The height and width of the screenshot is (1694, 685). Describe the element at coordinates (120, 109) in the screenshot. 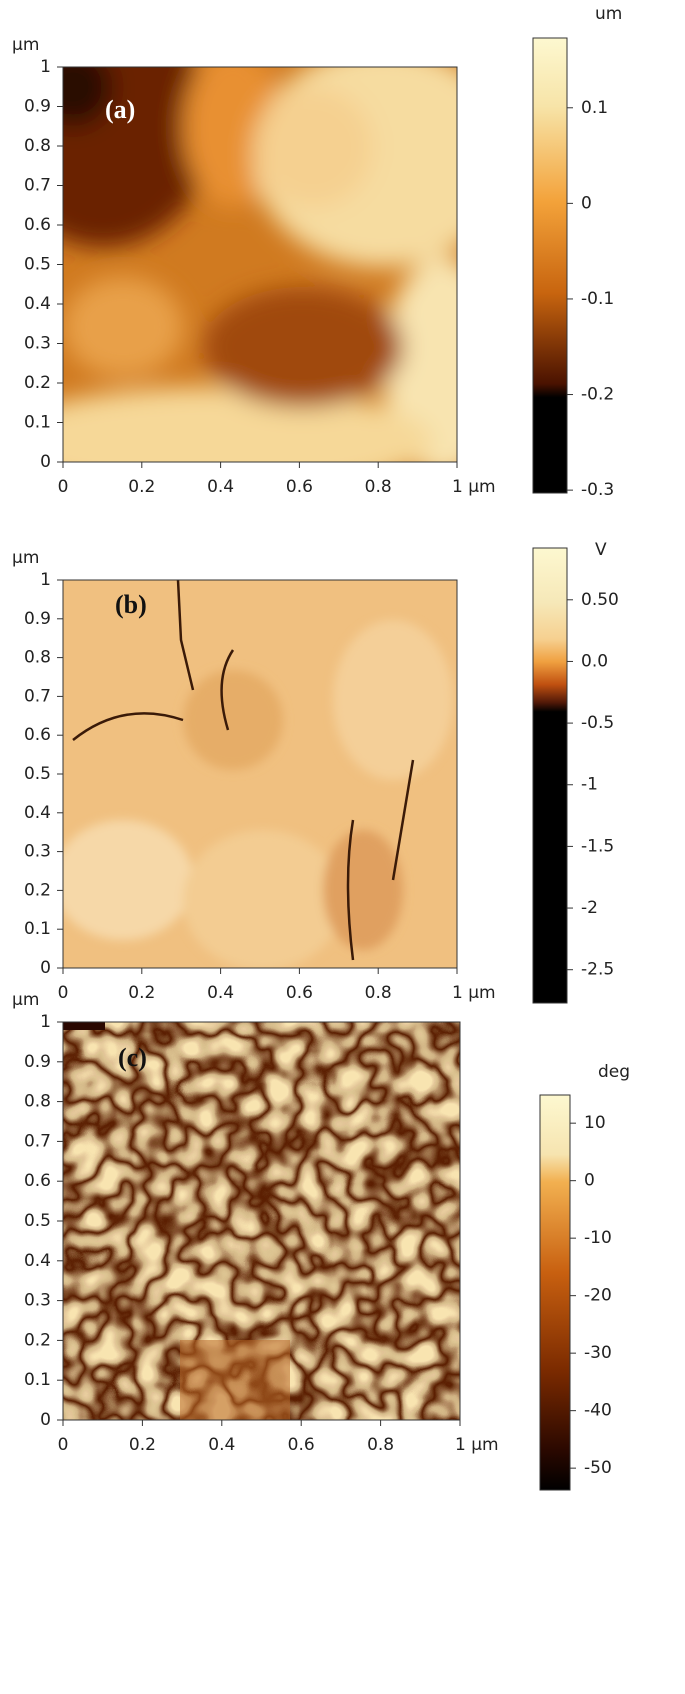

I see `panel-label: (a)` at that location.